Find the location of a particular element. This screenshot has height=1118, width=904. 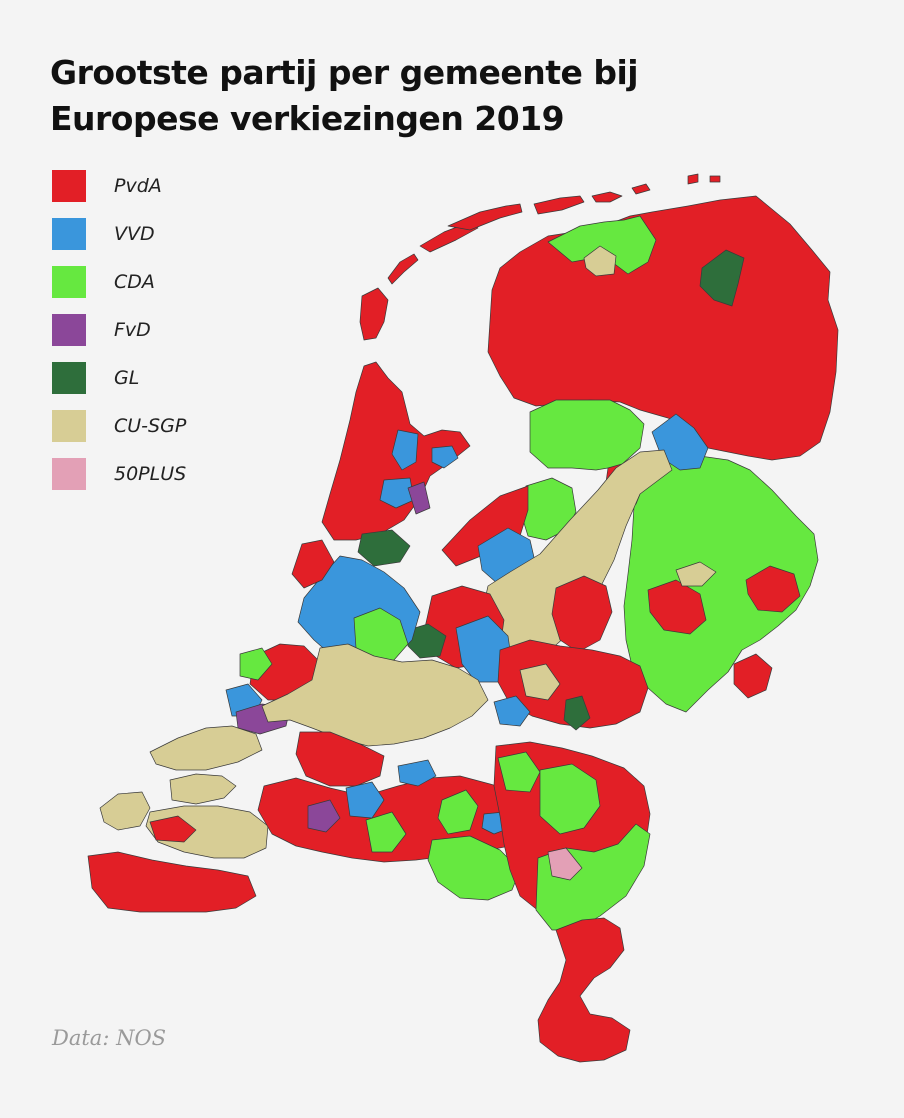

title-line-2: Europese verkiezingen 2019 is located at coordinates (307, 118).